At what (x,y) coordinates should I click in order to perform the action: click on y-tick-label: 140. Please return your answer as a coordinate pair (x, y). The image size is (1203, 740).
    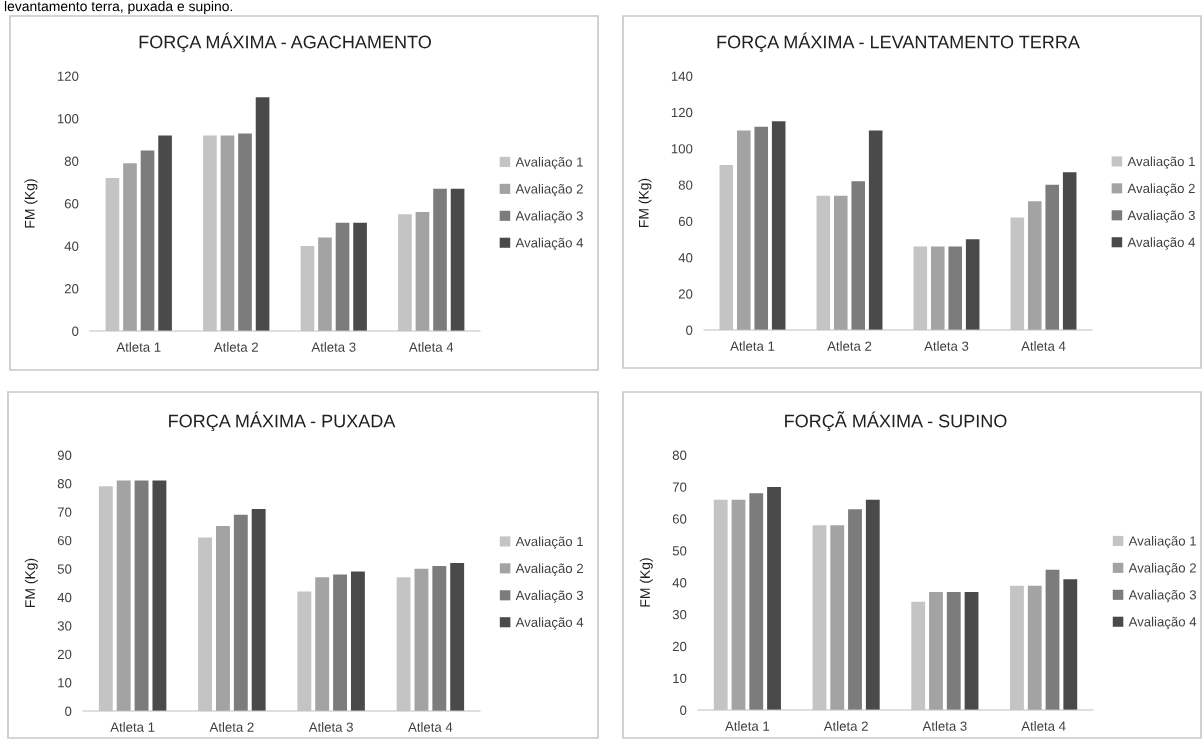
    Looking at the image, I should click on (682, 76).